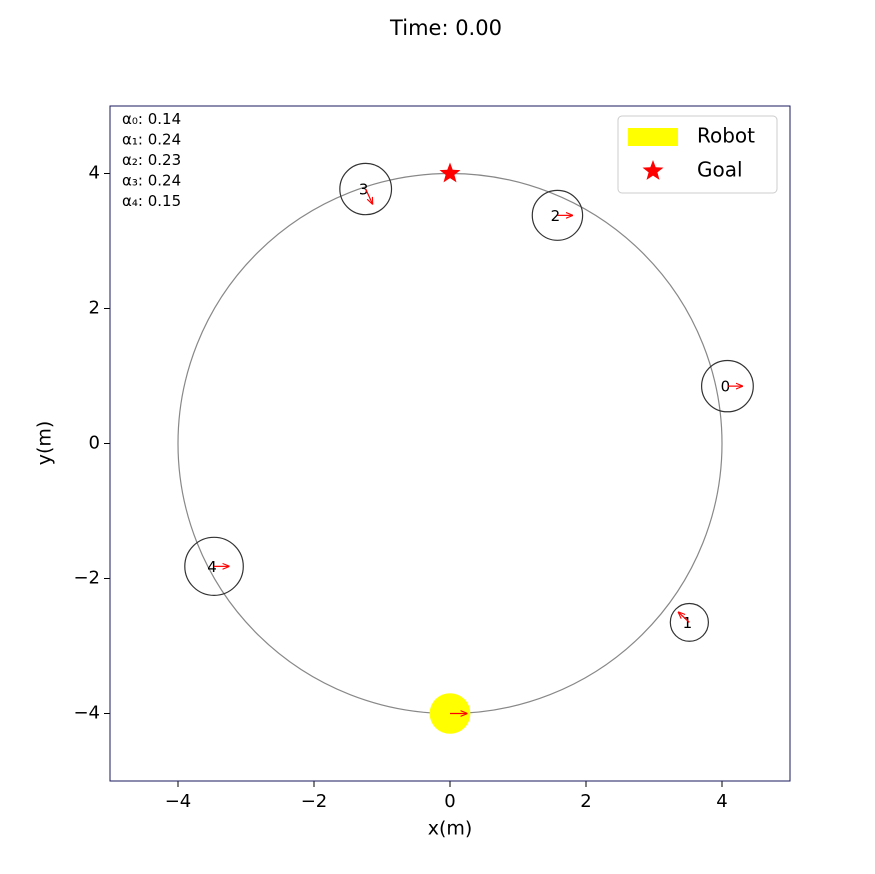 The width and height of the screenshot is (875, 874). What do you see at coordinates (164, 201) in the screenshot?
I see `attention-value: 0.15` at bounding box center [164, 201].